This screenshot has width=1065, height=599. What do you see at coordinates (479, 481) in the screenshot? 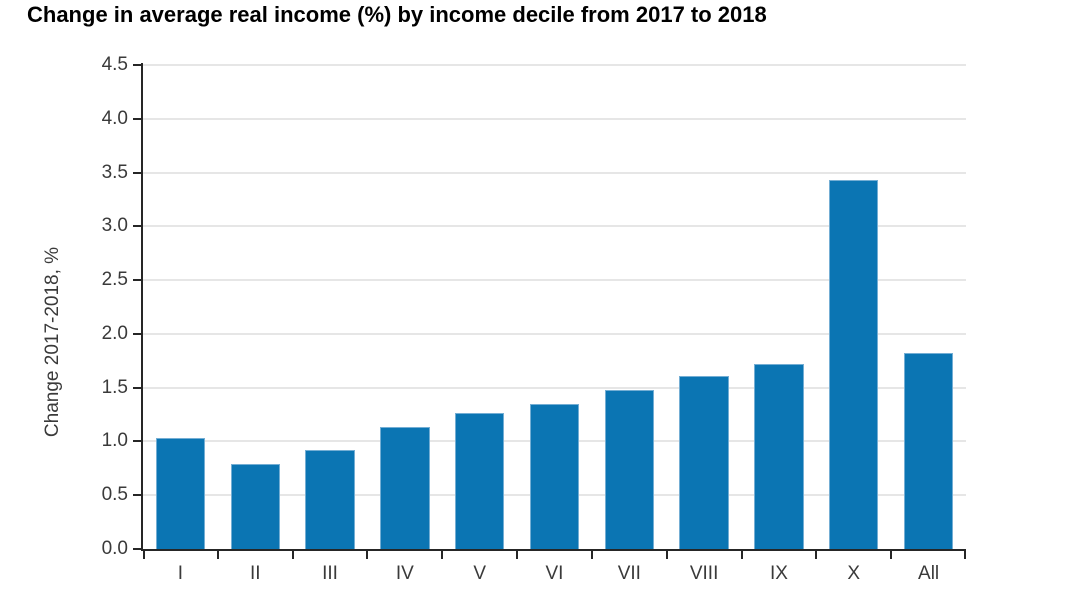
I see `bar-V` at bounding box center [479, 481].